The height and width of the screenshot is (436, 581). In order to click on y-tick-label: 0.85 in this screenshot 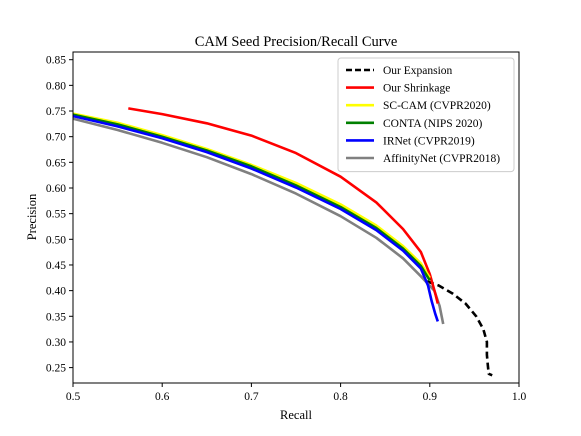, I will do `click(56, 61)`.